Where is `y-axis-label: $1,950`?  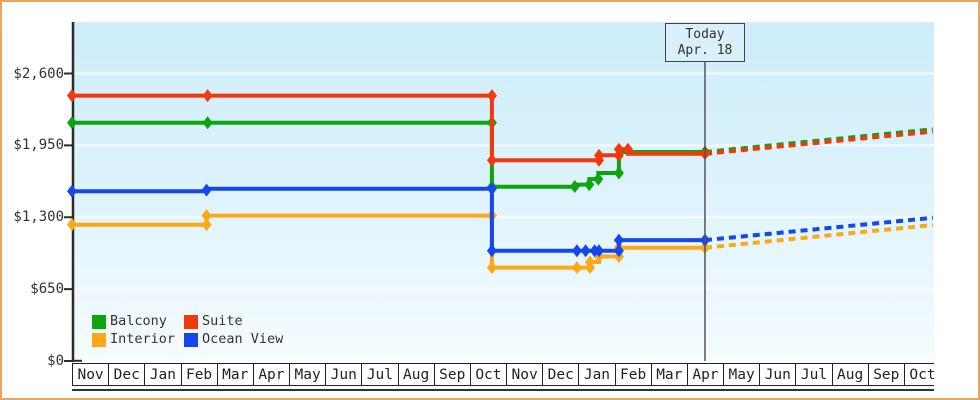 y-axis-label: $1,950 is located at coordinates (38, 145).